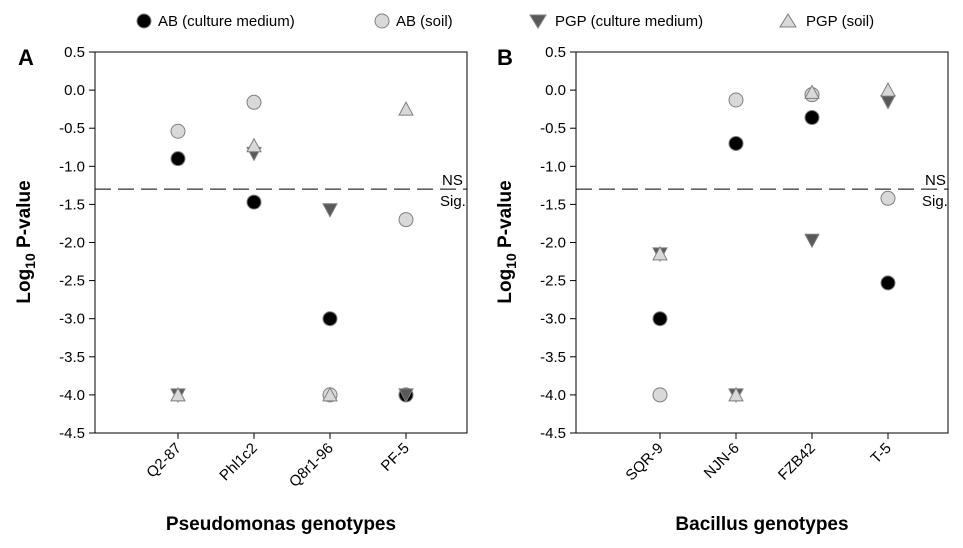 The image size is (963, 548). What do you see at coordinates (935, 180) in the screenshot?
I see `panel-b-ns-label: NS` at bounding box center [935, 180].